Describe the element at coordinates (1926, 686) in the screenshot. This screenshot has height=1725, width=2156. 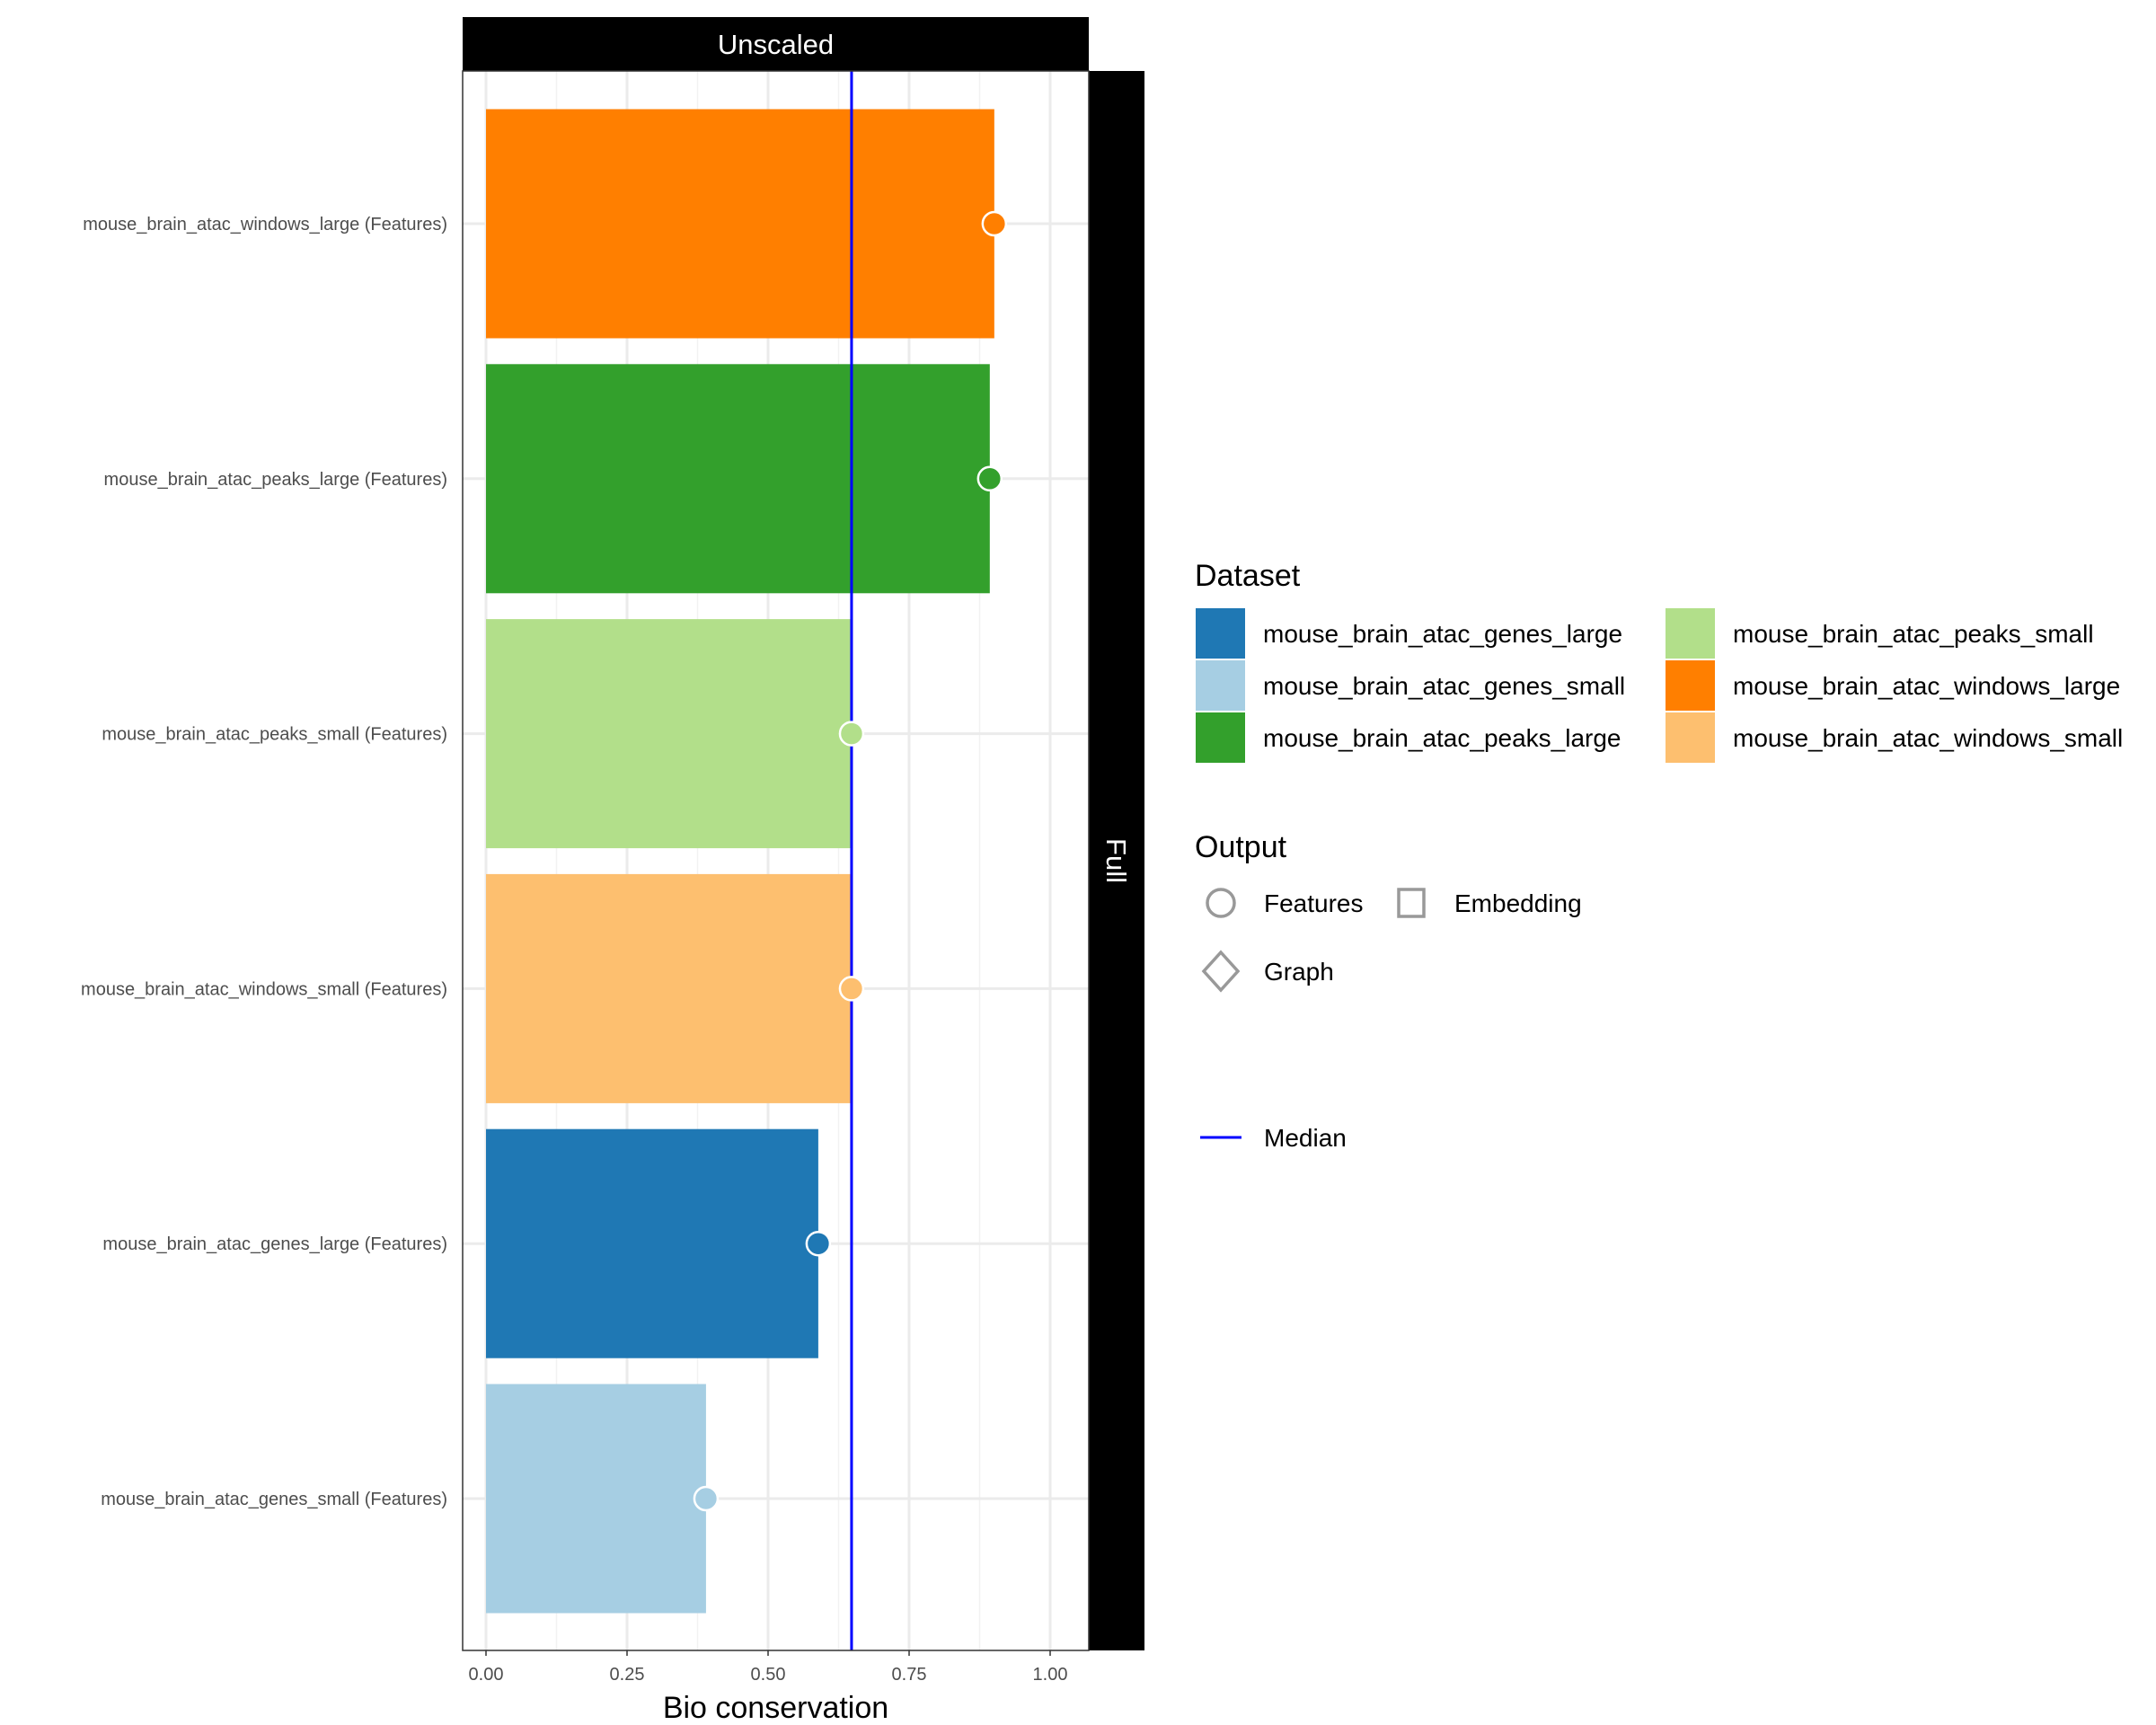
I see `legend-label-mouse_brain_atac_windows_large: mouse_brain_atac_windows_large` at that location.